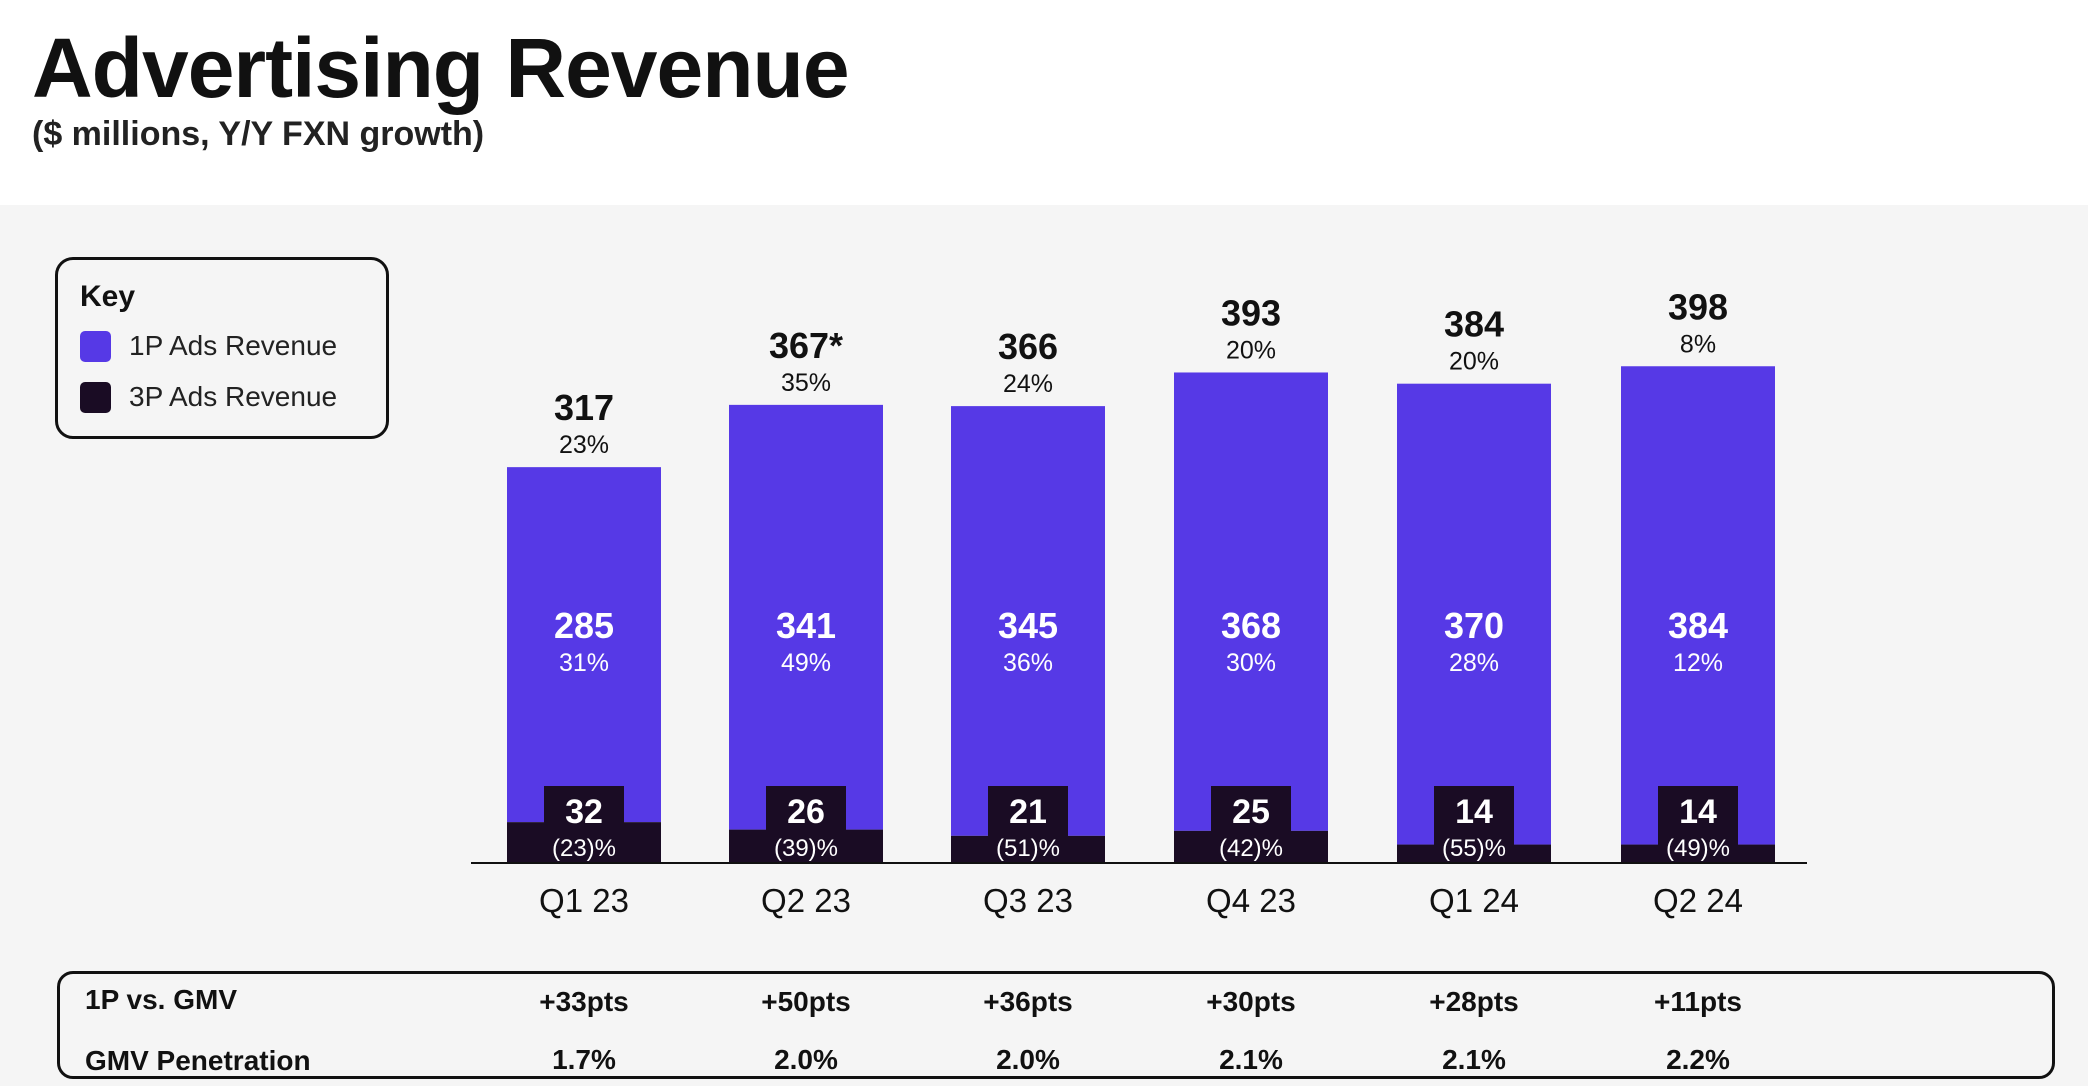  I want to click on value-label-1p-q3-23: 345, so click(1028, 625).